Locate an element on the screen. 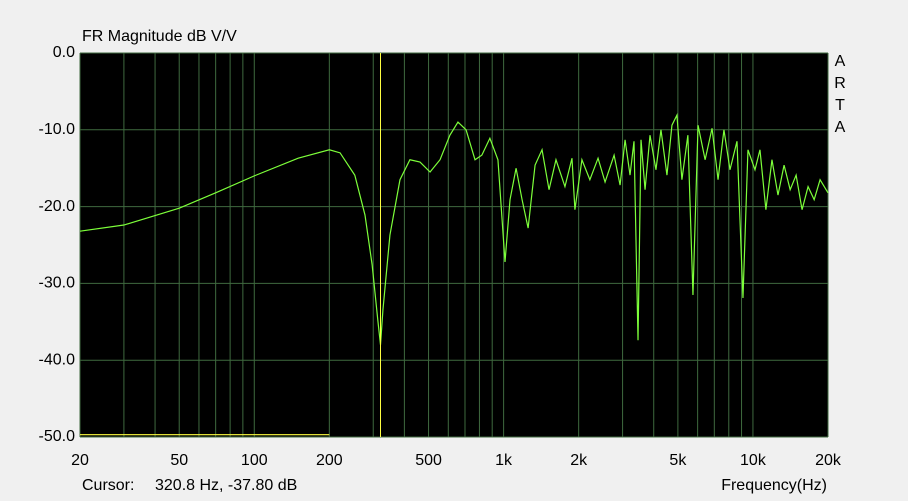  brand-letter: R is located at coordinates (840, 83).